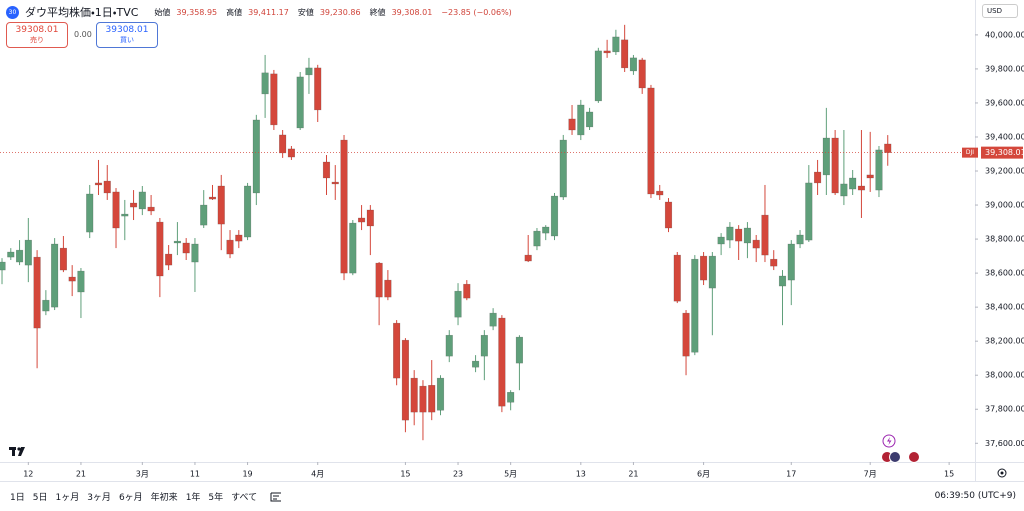  What do you see at coordinates (510, 474) in the screenshot?
I see `x-tick-label: 5月` at bounding box center [510, 474].